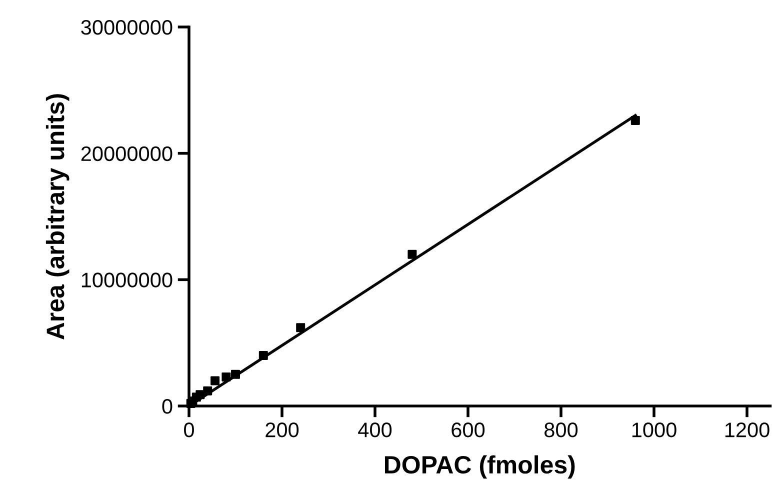 The height and width of the screenshot is (504, 777). Describe the element at coordinates (468, 430) in the screenshot. I see `x-tick-label: 600` at that location.